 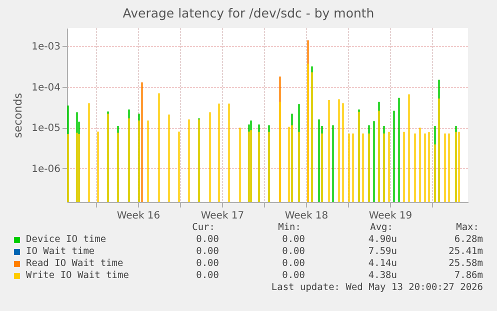 I want to click on x-tick-label: Week 17, so click(x=222, y=216).